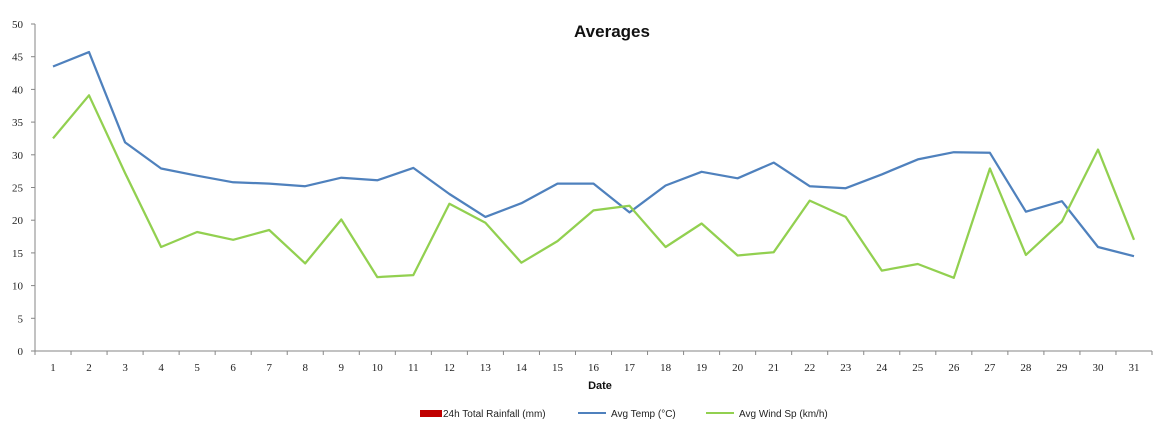 The width and height of the screenshot is (1154, 423). What do you see at coordinates (197, 368) in the screenshot?
I see `x-tick-label: 5` at bounding box center [197, 368].